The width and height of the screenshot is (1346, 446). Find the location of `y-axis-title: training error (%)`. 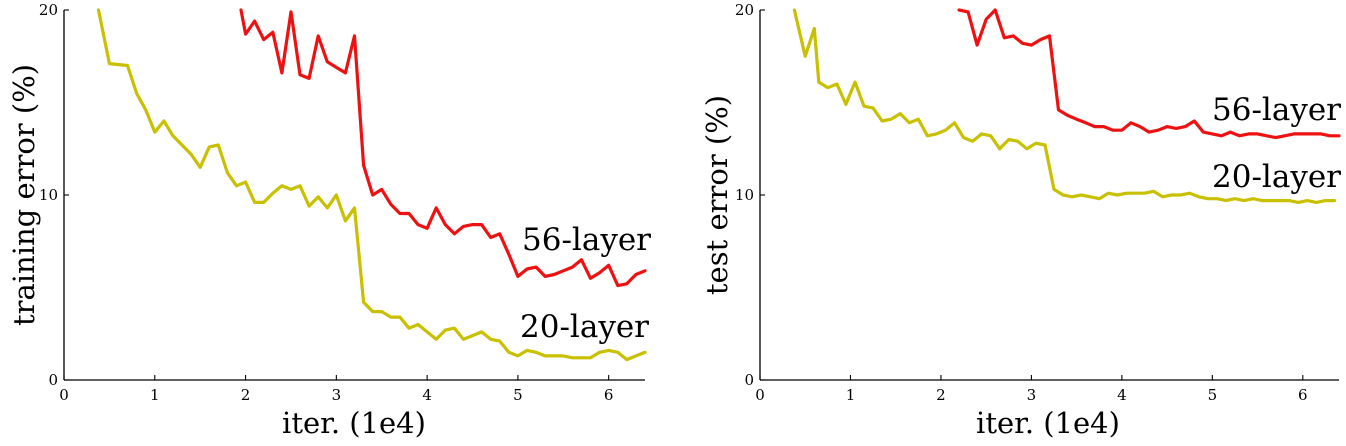

y-axis-title: training error (%) is located at coordinates (24, 195).